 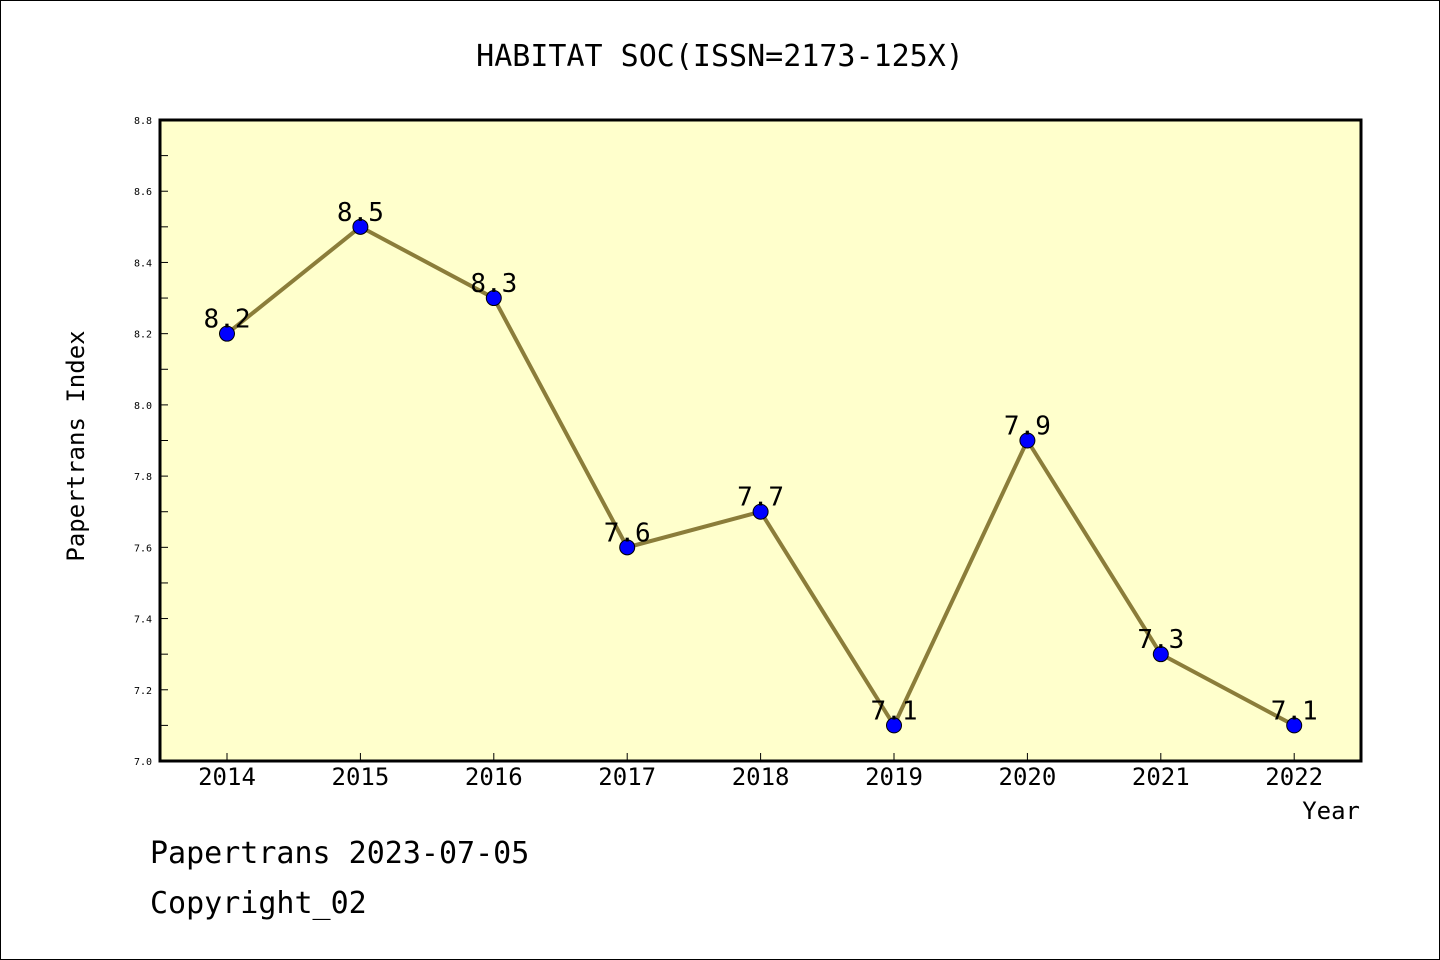 I want to click on x-tick-label: 2022, so click(x=1294, y=777).